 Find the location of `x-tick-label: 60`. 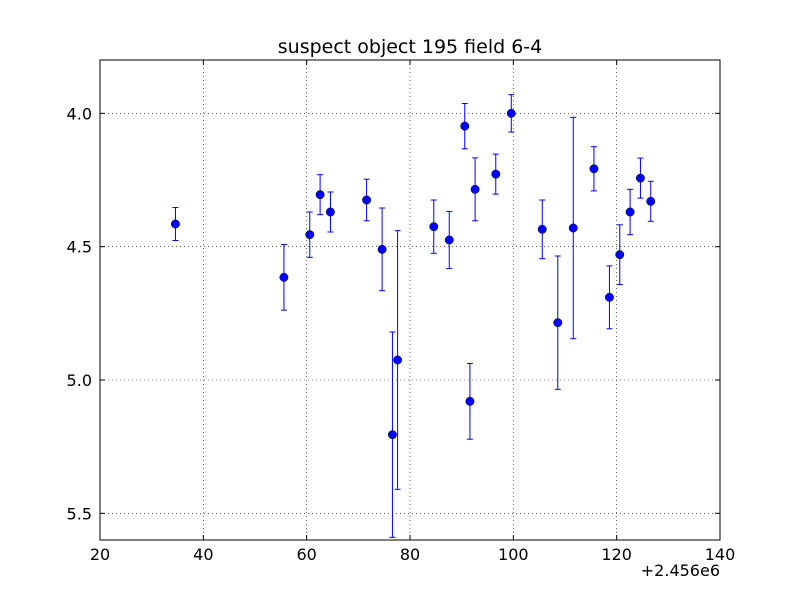

x-tick-label: 60 is located at coordinates (306, 554).